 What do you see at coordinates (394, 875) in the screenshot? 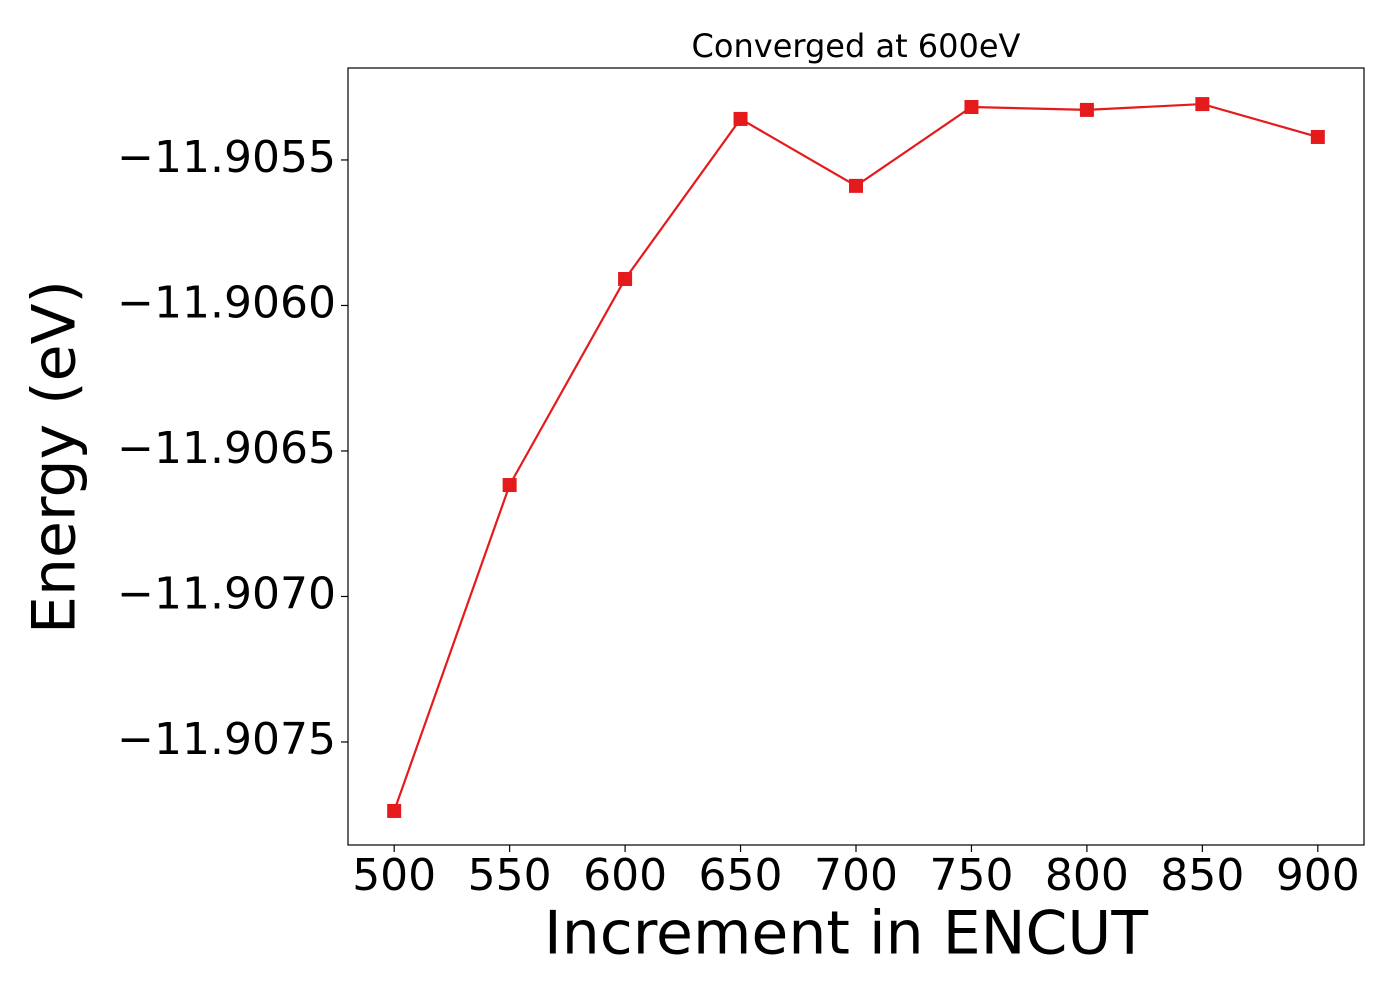
I see `x-tick-label: 500` at bounding box center [394, 875].